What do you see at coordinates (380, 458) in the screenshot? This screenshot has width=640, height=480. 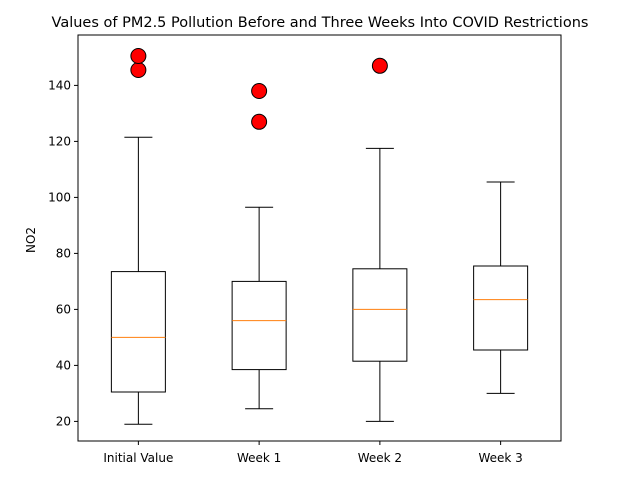 I see `x-tick-label: Week 2` at bounding box center [380, 458].